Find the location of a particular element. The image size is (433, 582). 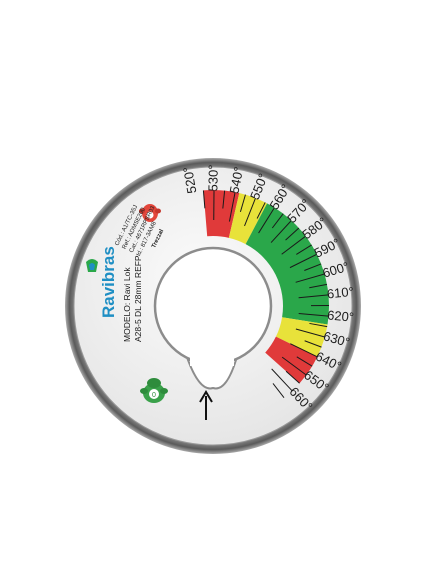

degree-label: 620° is located at coordinates (341, 315).